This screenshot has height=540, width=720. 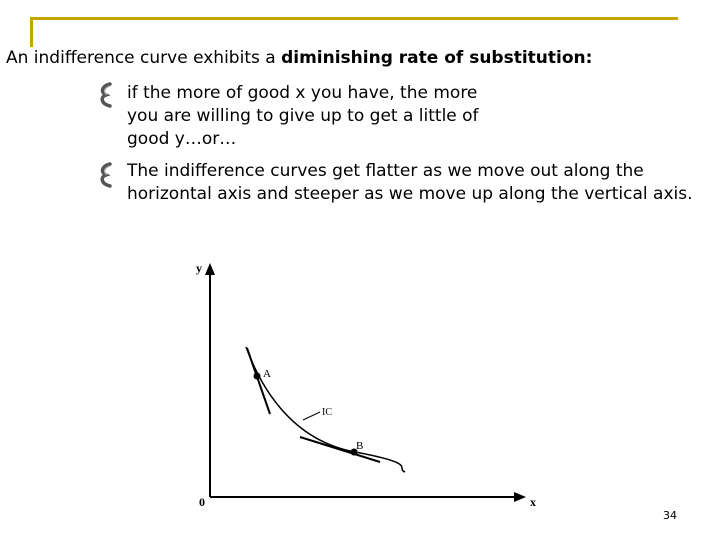 What do you see at coordinates (340, 449) in the screenshot?
I see `tangent-line-b` at bounding box center [340, 449].